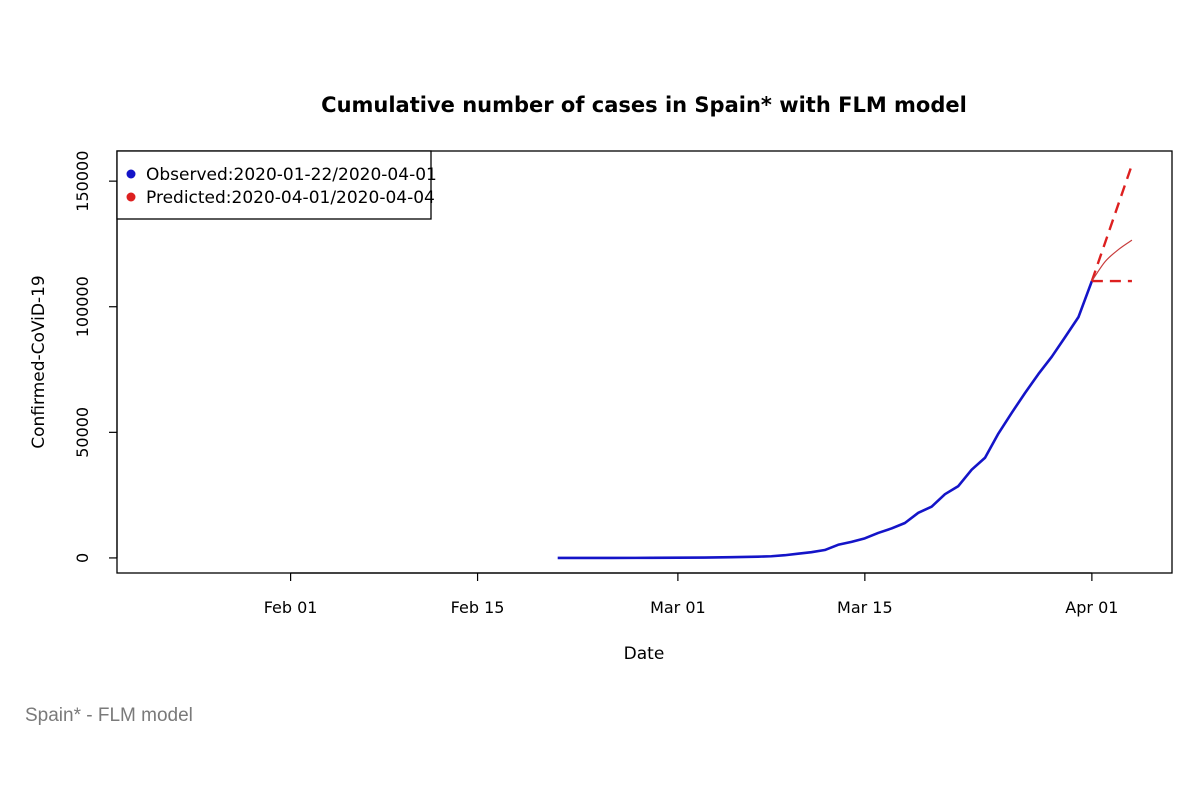 The image size is (1200, 800). I want to click on series-line-predicted-bound, so click(1112, 223).